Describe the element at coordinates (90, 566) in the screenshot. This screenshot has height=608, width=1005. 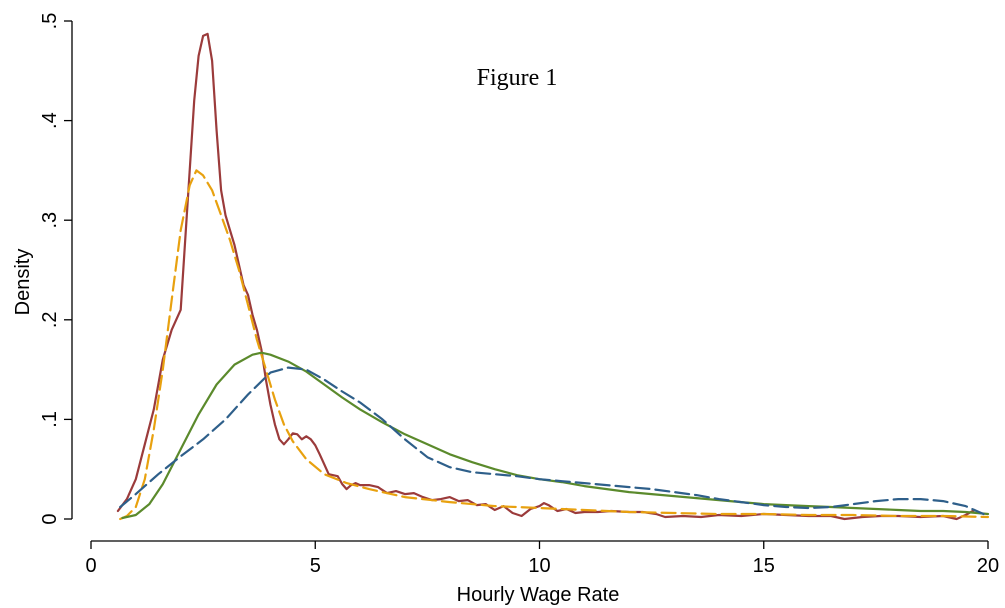
I see `x-tick-label: 0` at that location.